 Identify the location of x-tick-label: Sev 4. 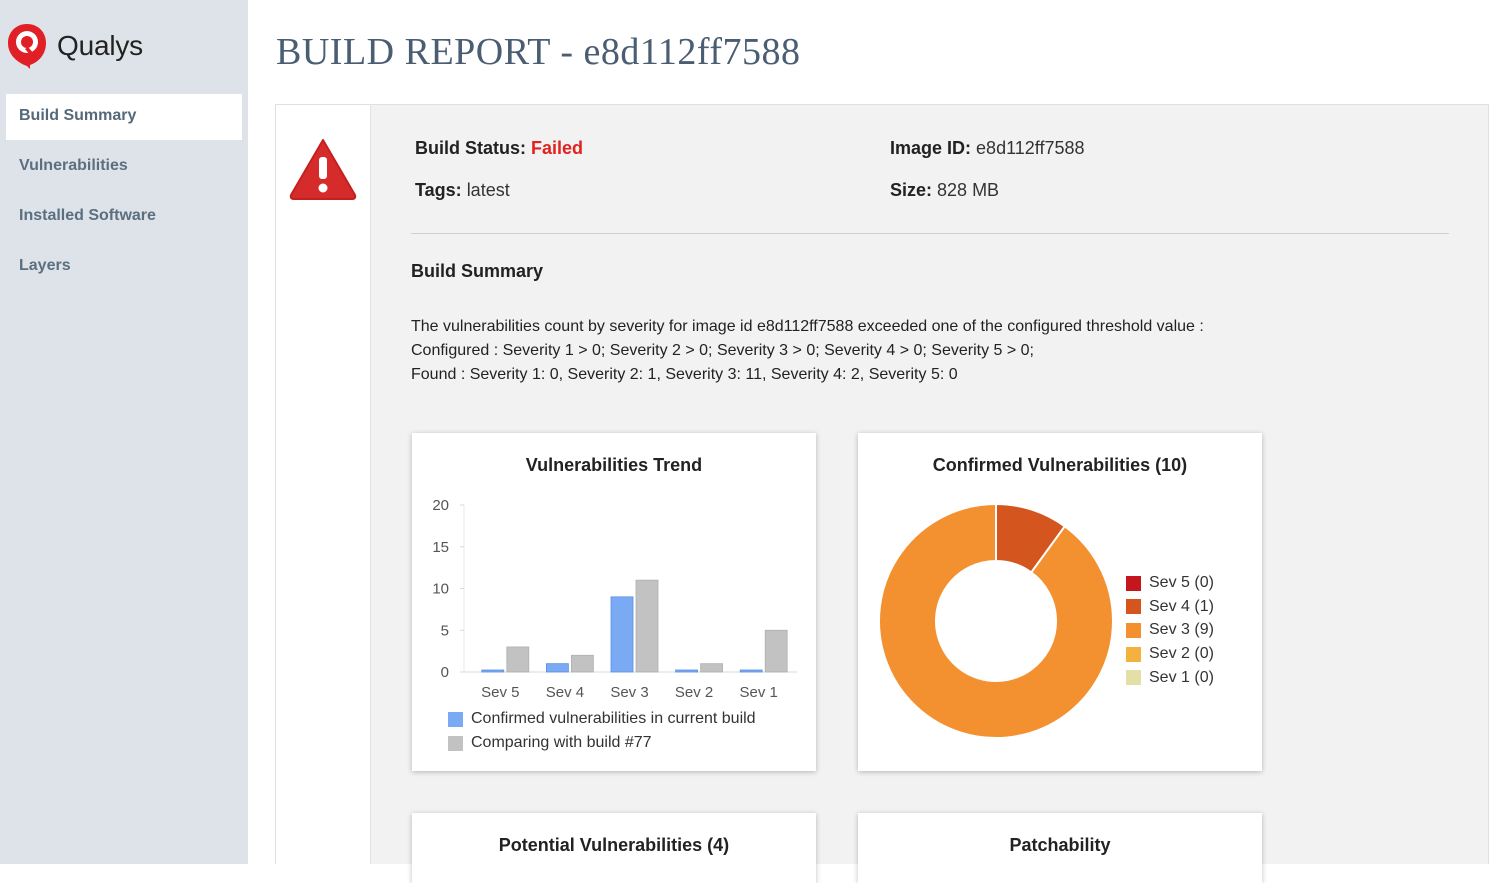
(565, 692).